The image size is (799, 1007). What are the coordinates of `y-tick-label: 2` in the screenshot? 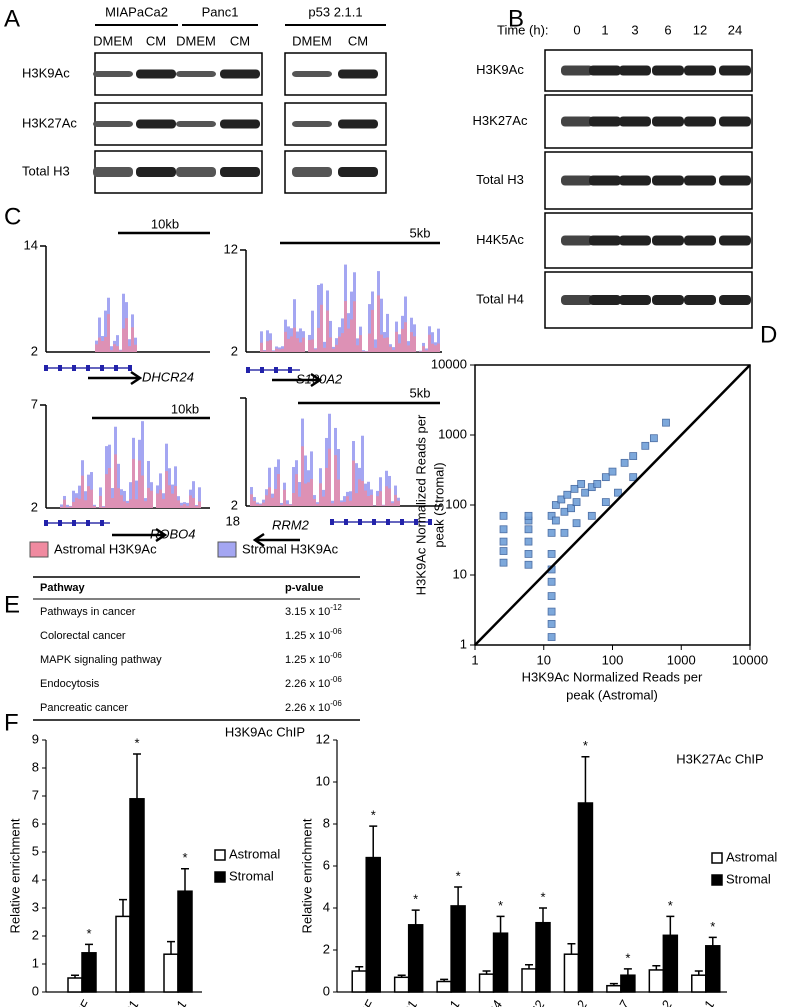 It's located at (35, 934).